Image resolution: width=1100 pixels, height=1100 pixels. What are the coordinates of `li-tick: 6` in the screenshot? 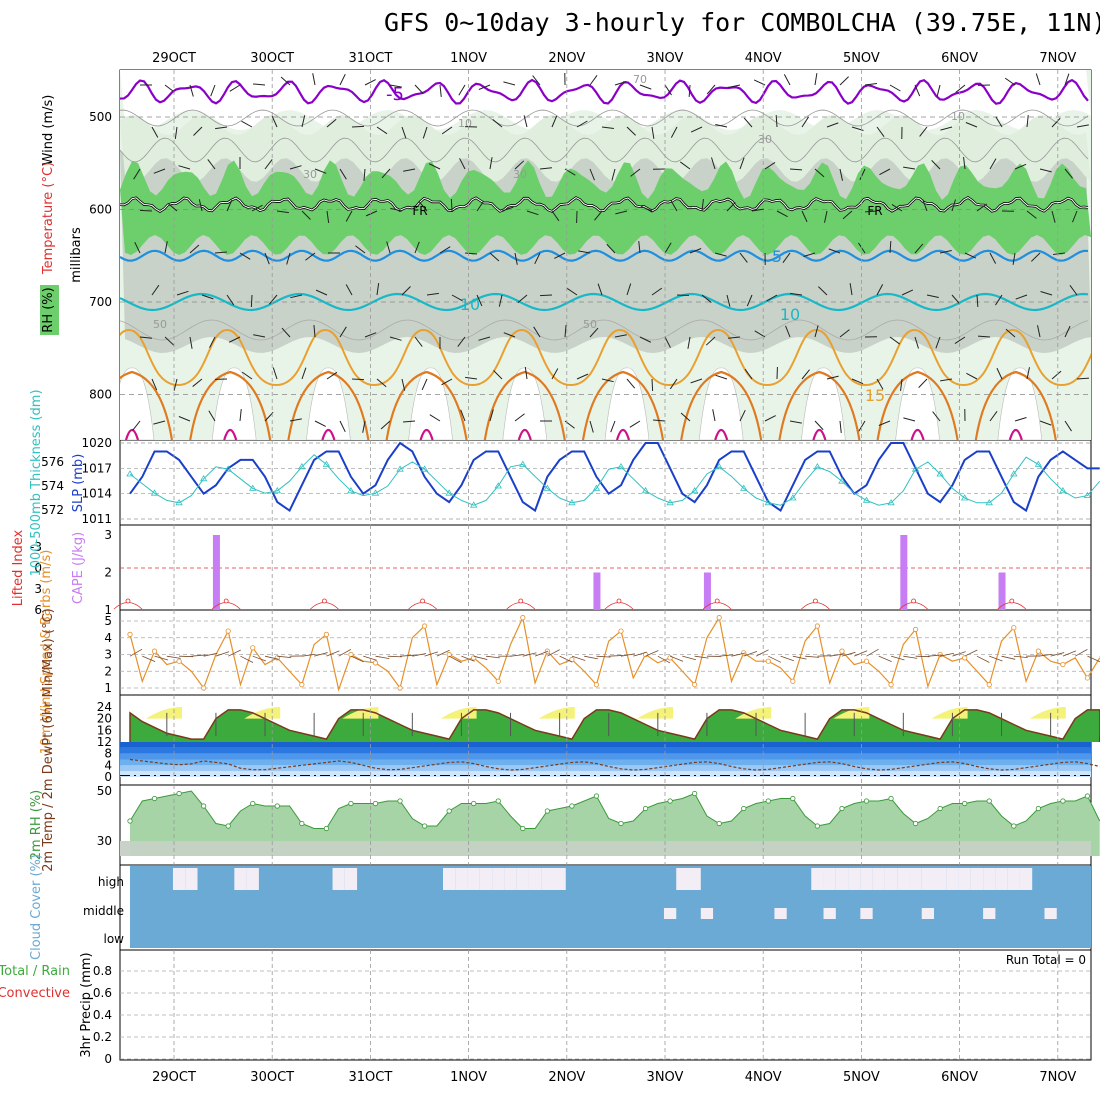 It's located at (38, 610).